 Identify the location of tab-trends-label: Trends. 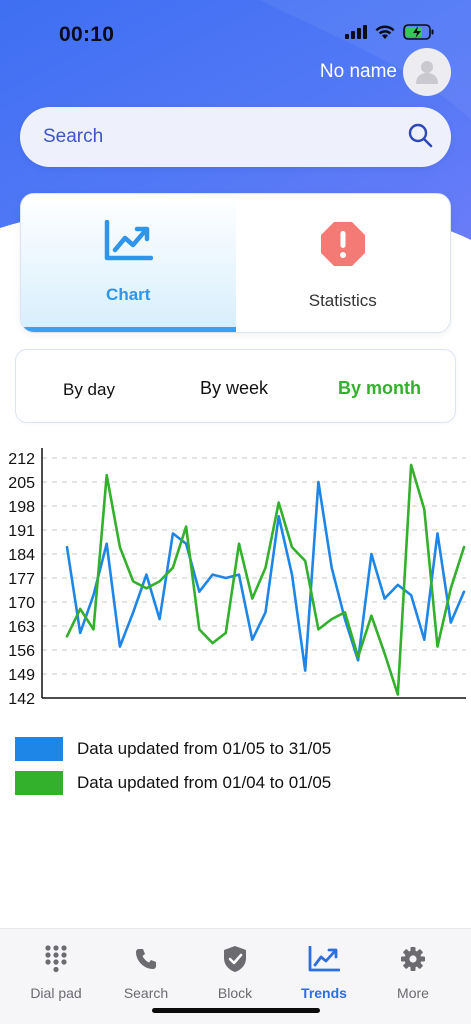
(324, 993).